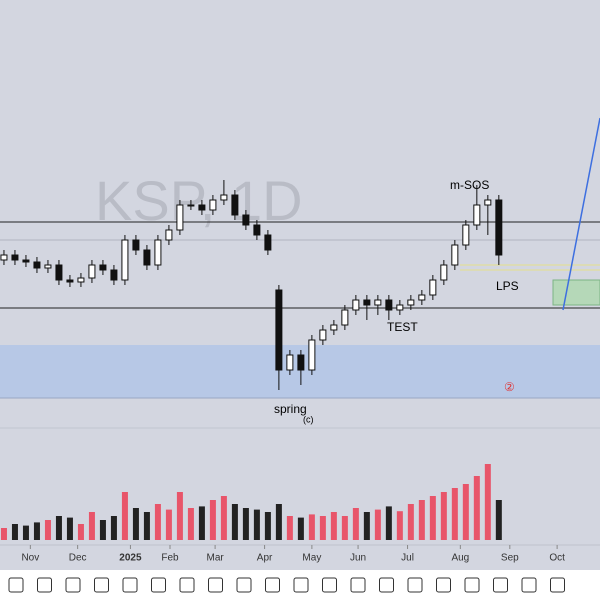  Describe the element at coordinates (581, 214) in the screenshot. I see `trend-line` at that location.